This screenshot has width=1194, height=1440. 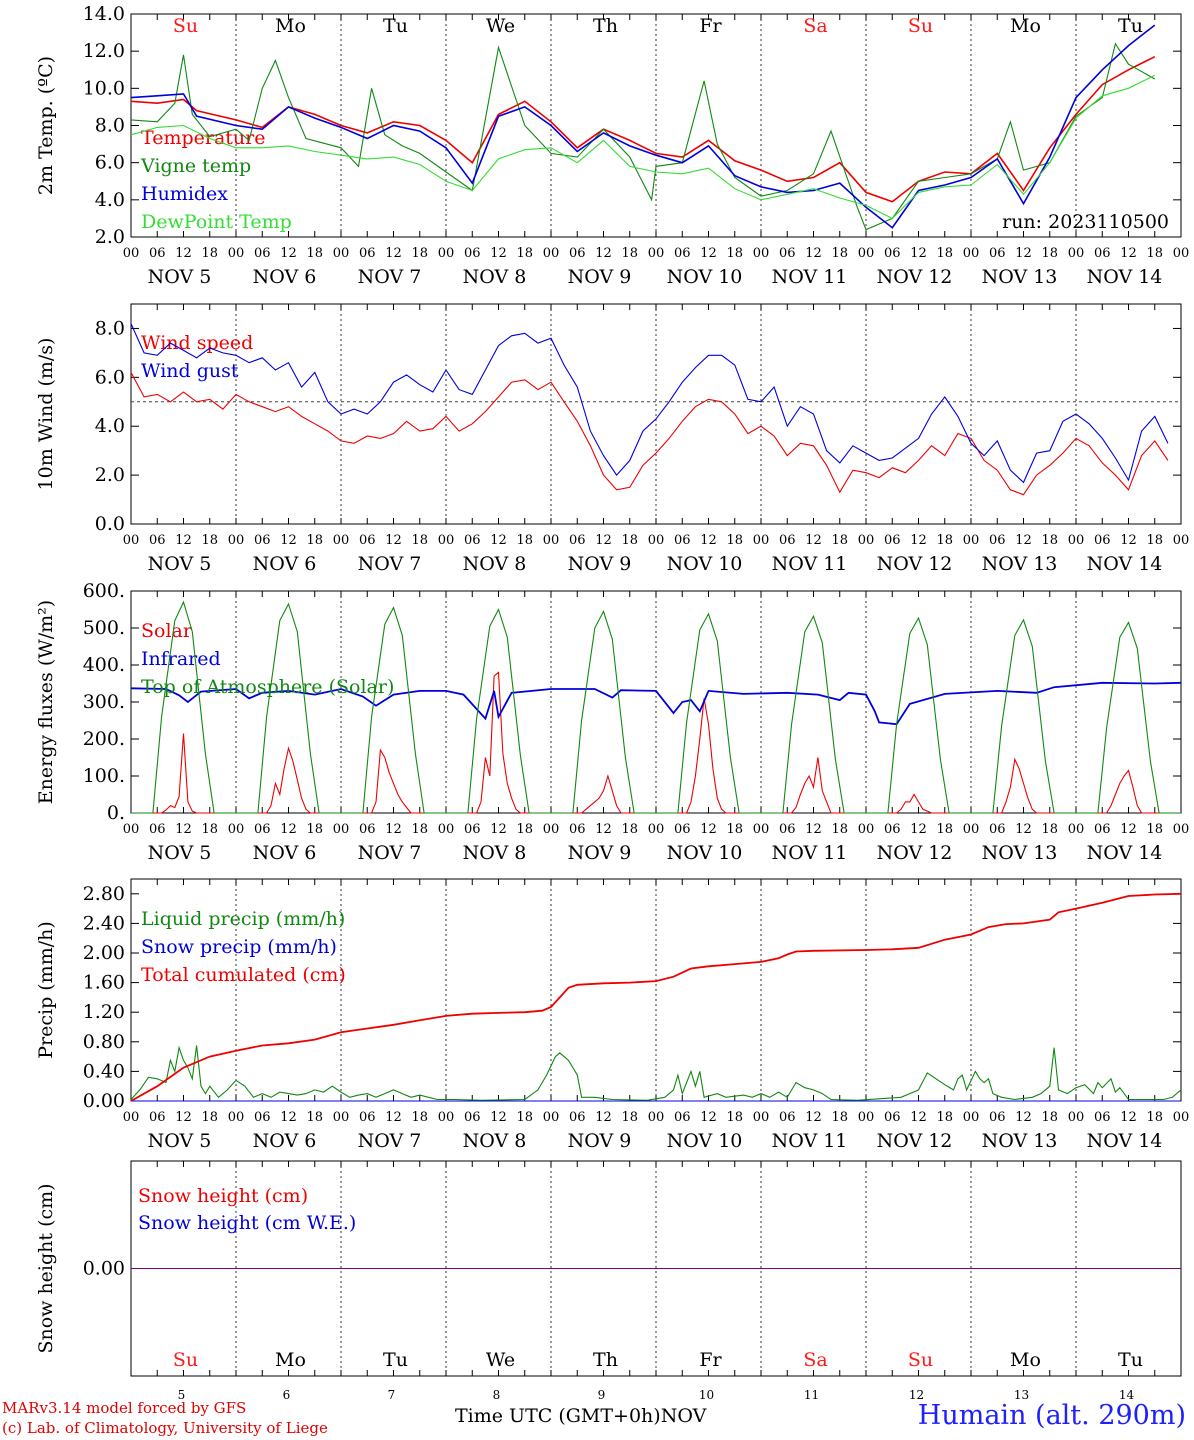 I want to click on y-tick-label: 0.80, so click(x=104, y=1042).